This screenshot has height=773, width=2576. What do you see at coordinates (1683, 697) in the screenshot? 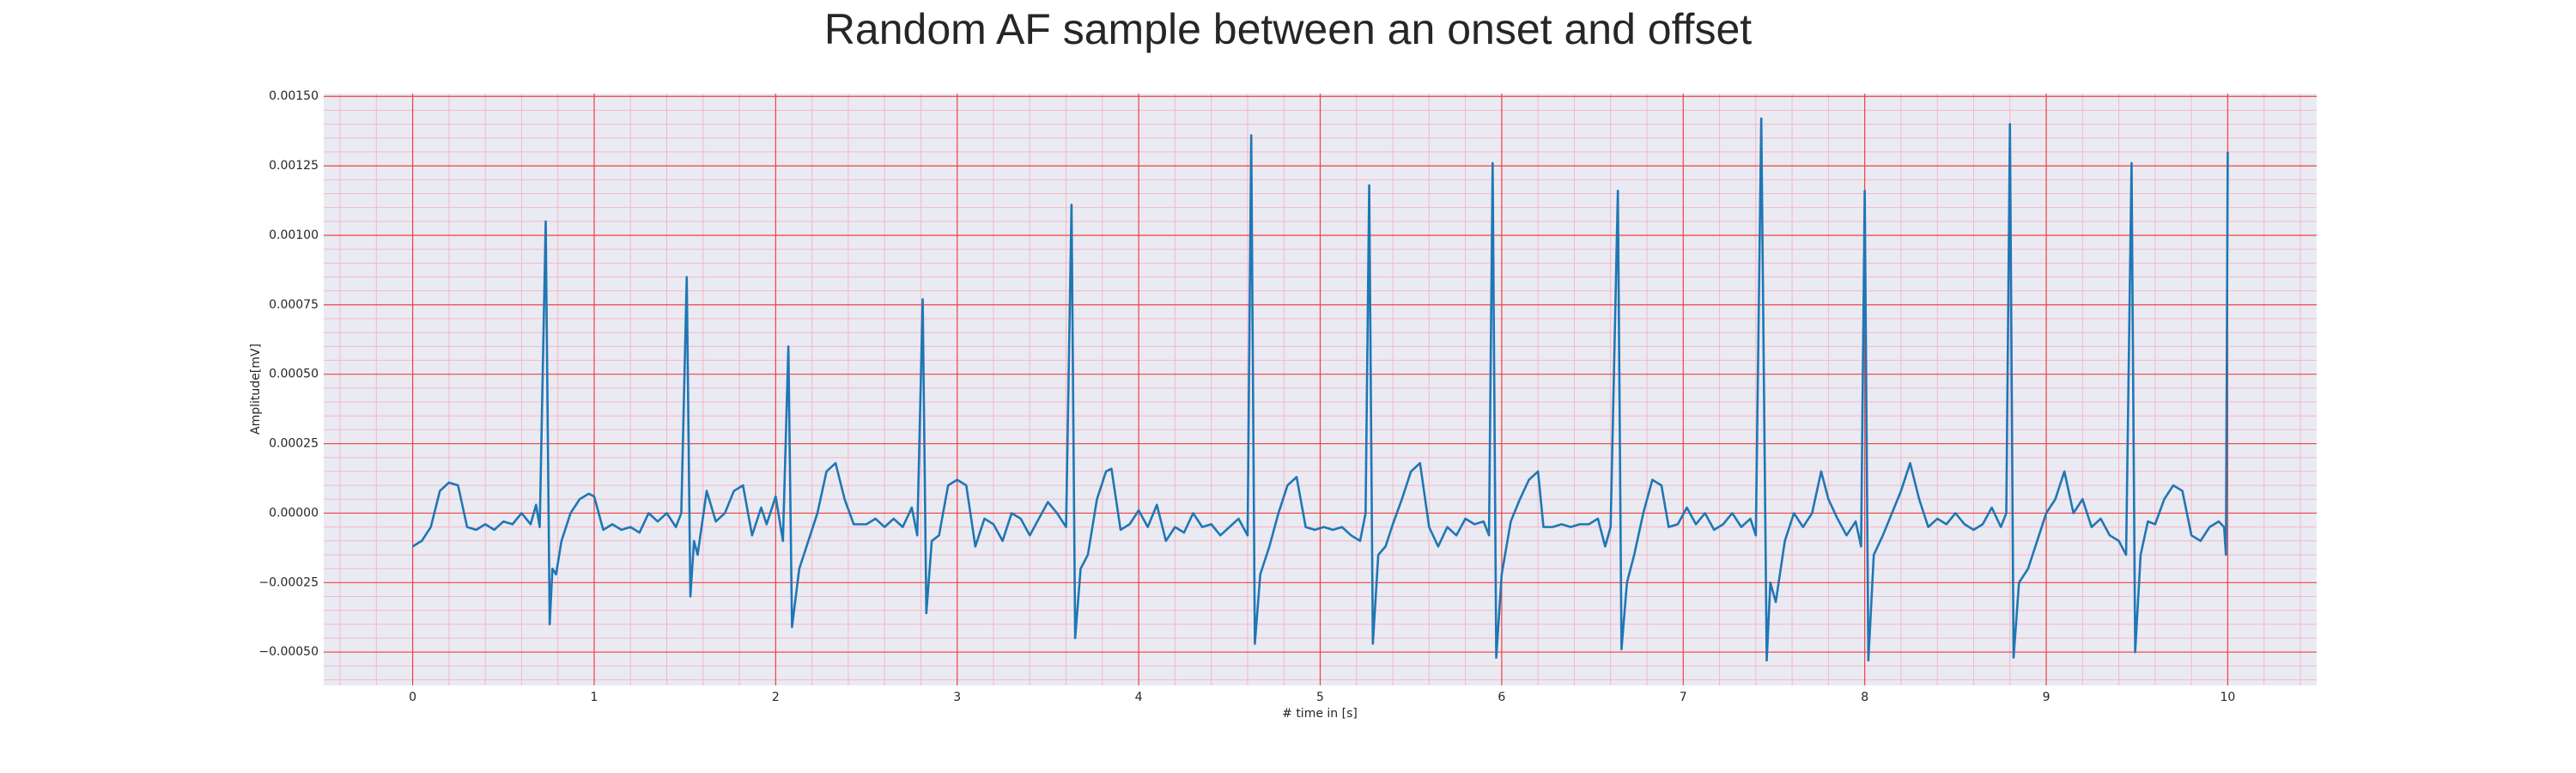
I see `x-tick-label: 7` at bounding box center [1683, 697].